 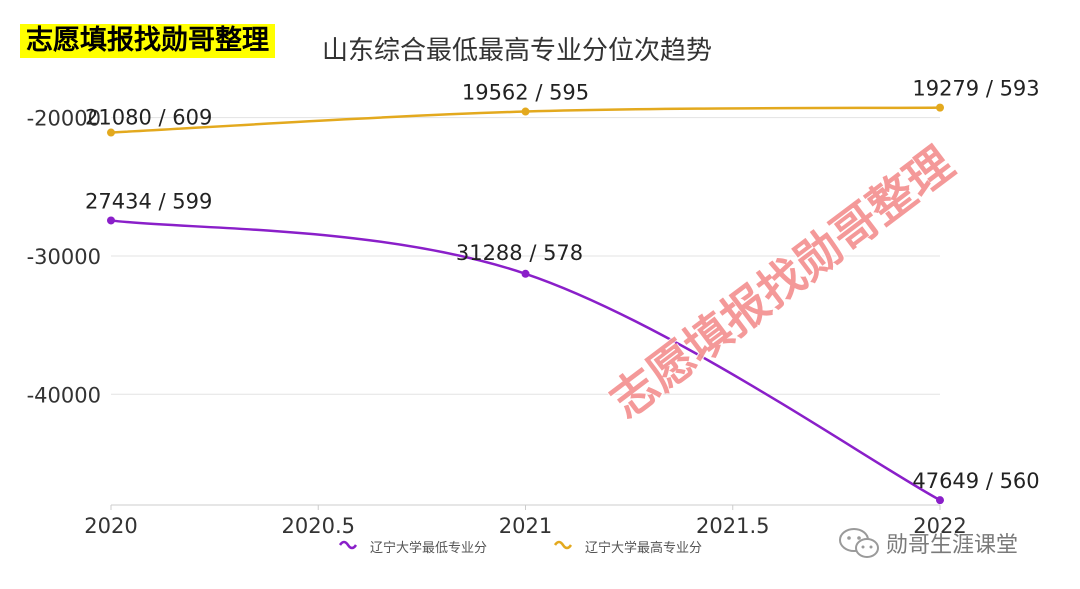 What do you see at coordinates (64, 119) in the screenshot?
I see `y-tick-label: -20000` at bounding box center [64, 119].